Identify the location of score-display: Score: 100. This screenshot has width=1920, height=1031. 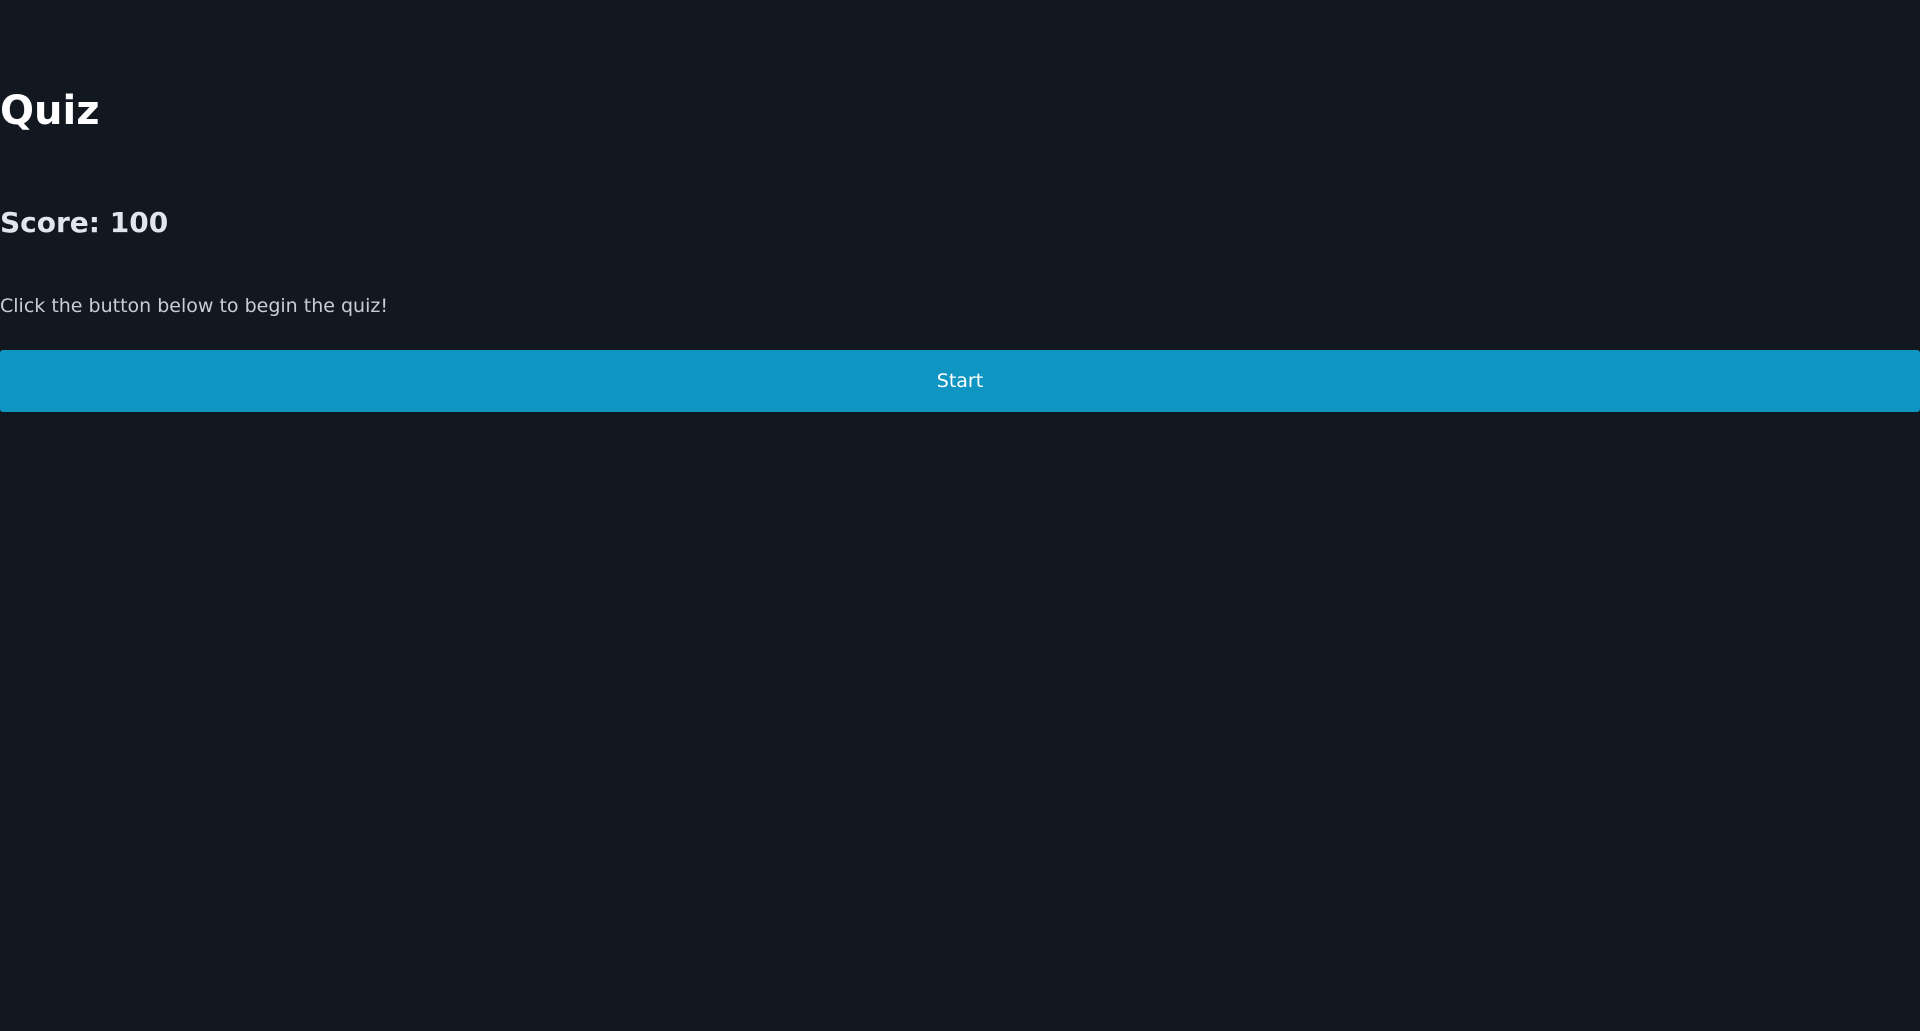
(84, 222).